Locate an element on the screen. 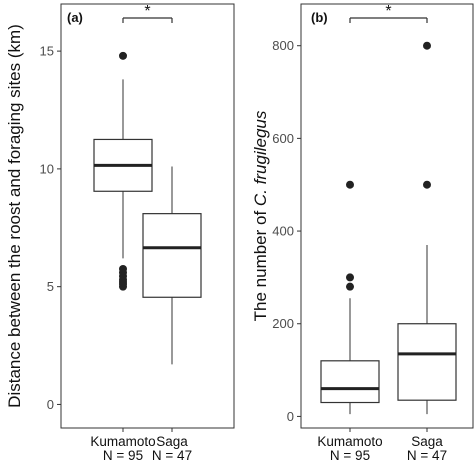  y-tick-label: 5 is located at coordinates (50, 286).